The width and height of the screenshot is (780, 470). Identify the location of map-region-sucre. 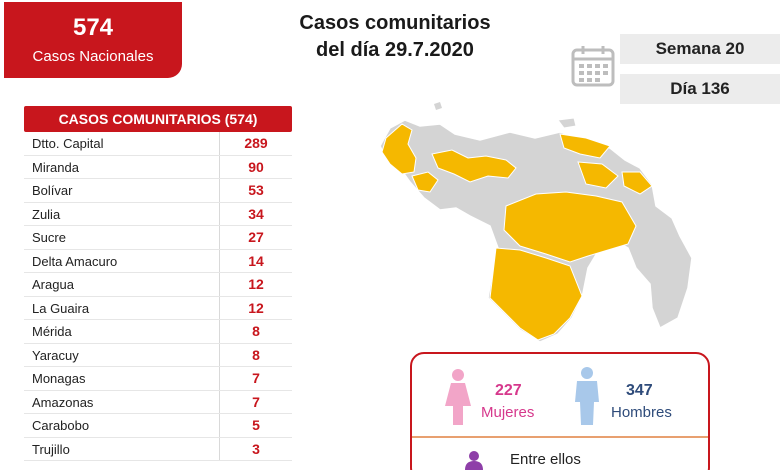
(585, 146).